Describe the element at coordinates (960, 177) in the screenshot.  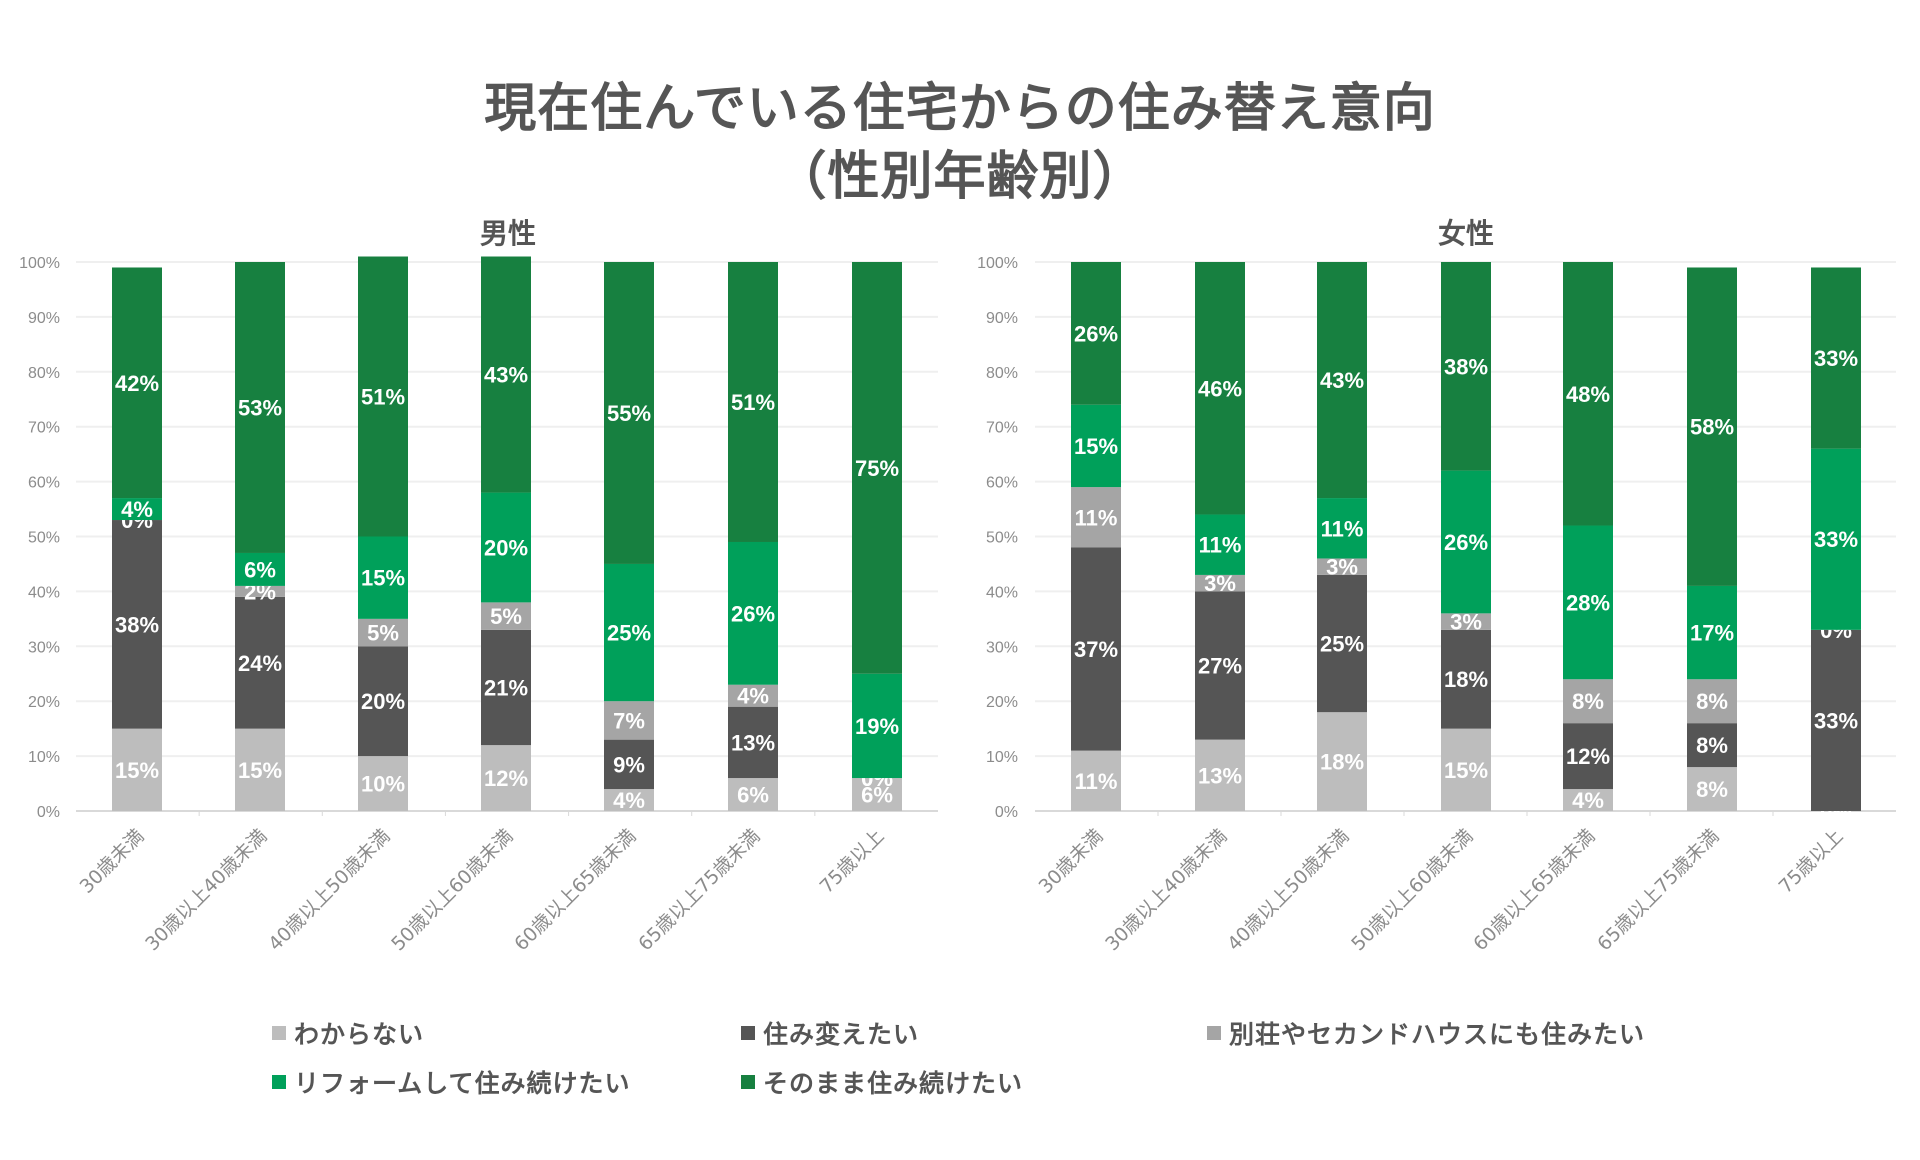
I see `chart-subtitle: （性別年齢別）` at that location.